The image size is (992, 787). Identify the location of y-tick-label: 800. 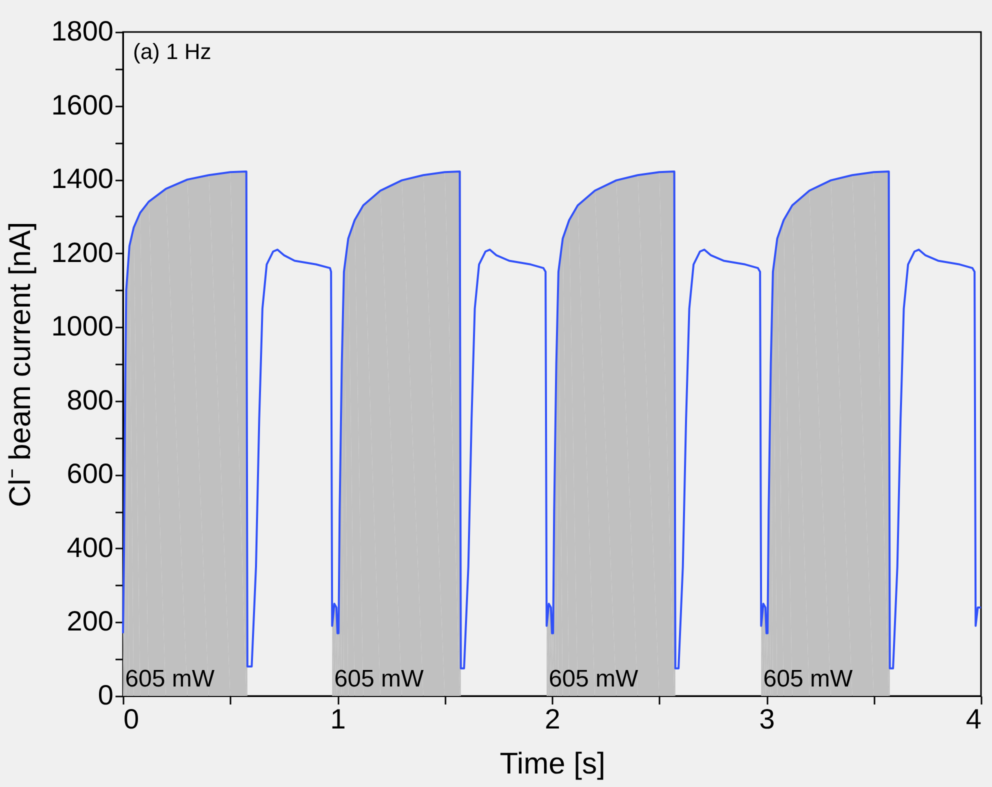
(90, 400).